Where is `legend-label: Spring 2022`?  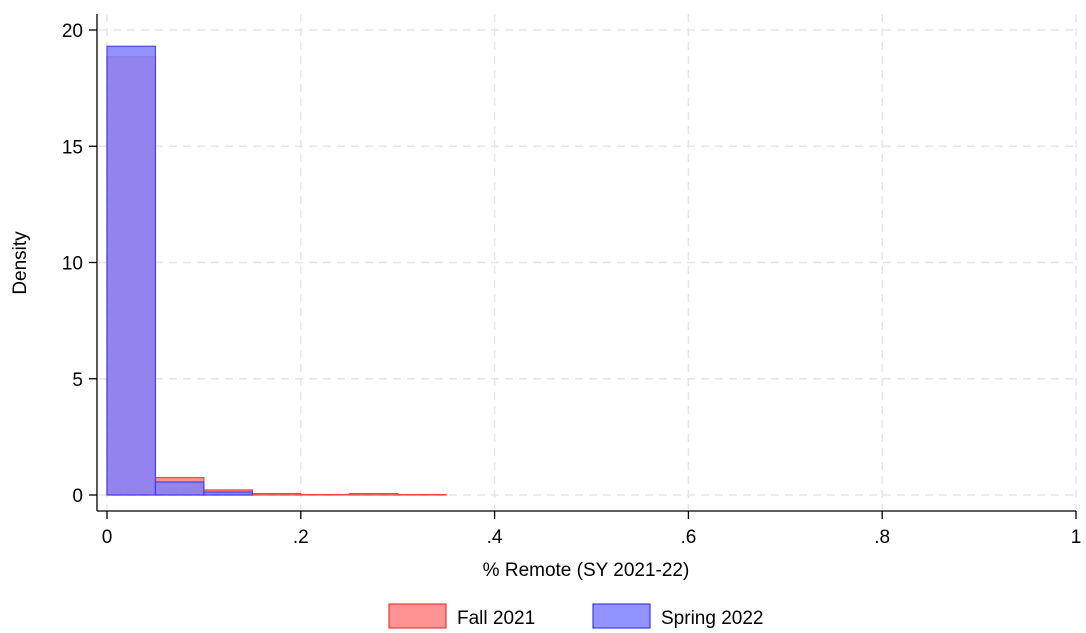
legend-label: Spring 2022 is located at coordinates (712, 618).